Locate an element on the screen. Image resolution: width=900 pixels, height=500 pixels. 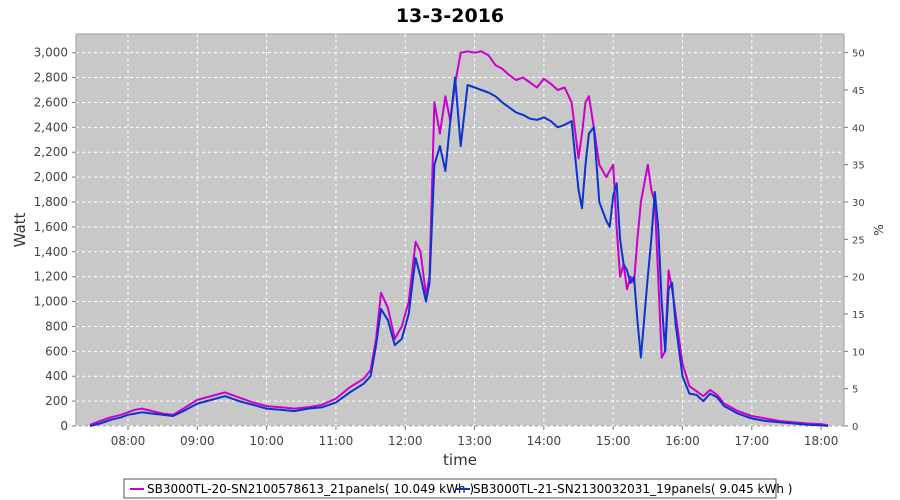
chart-title: 13-3-2016 is located at coordinates (450, 16).